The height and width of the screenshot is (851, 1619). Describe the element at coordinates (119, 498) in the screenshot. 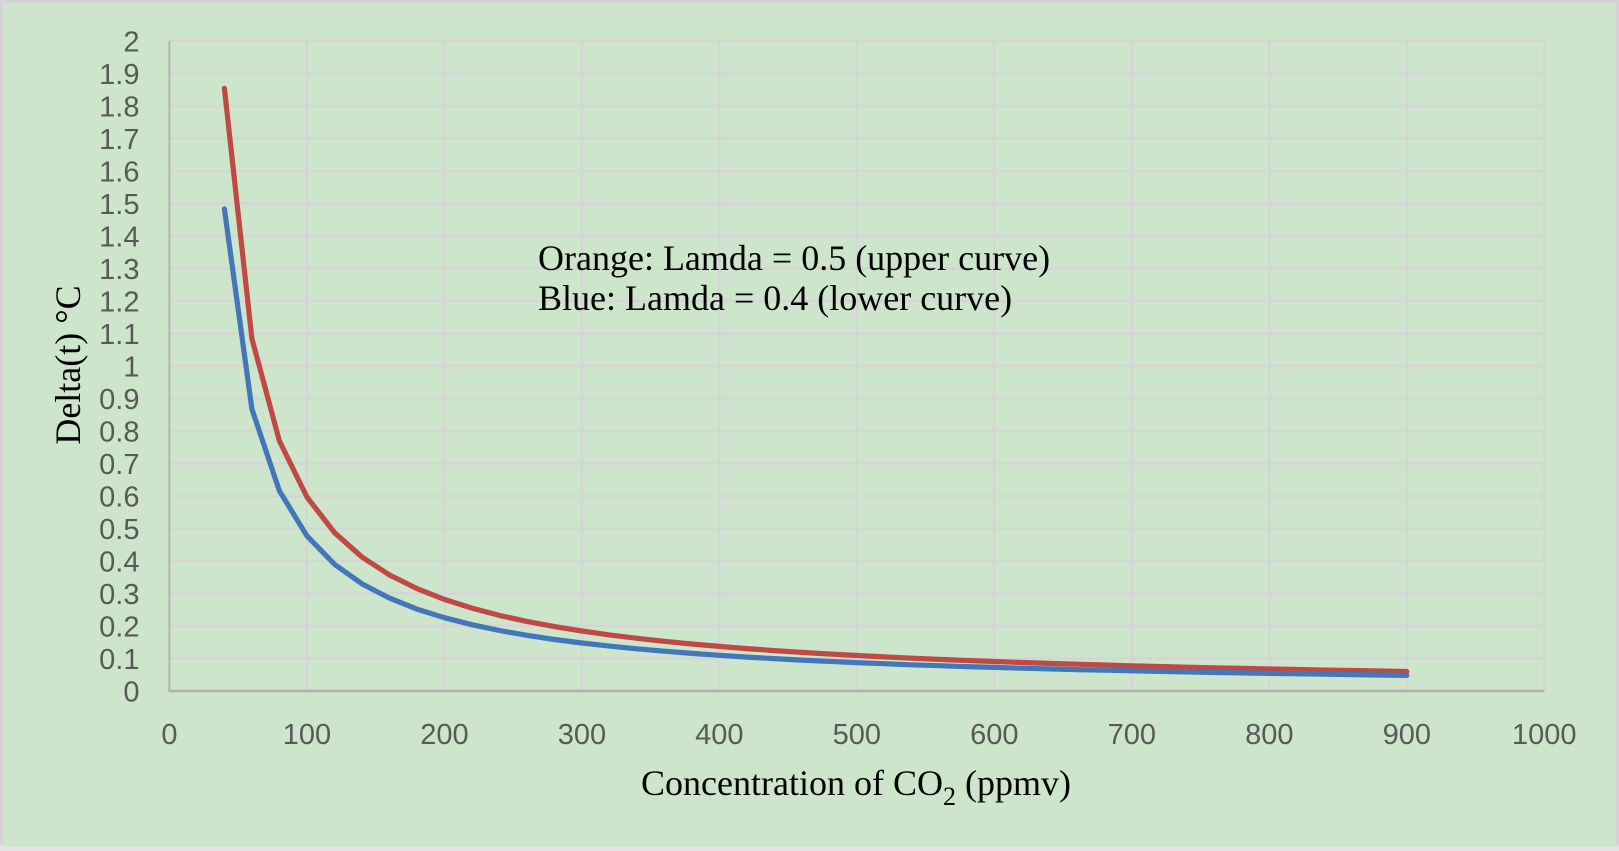

I see `svg-text: 0.6` at that location.